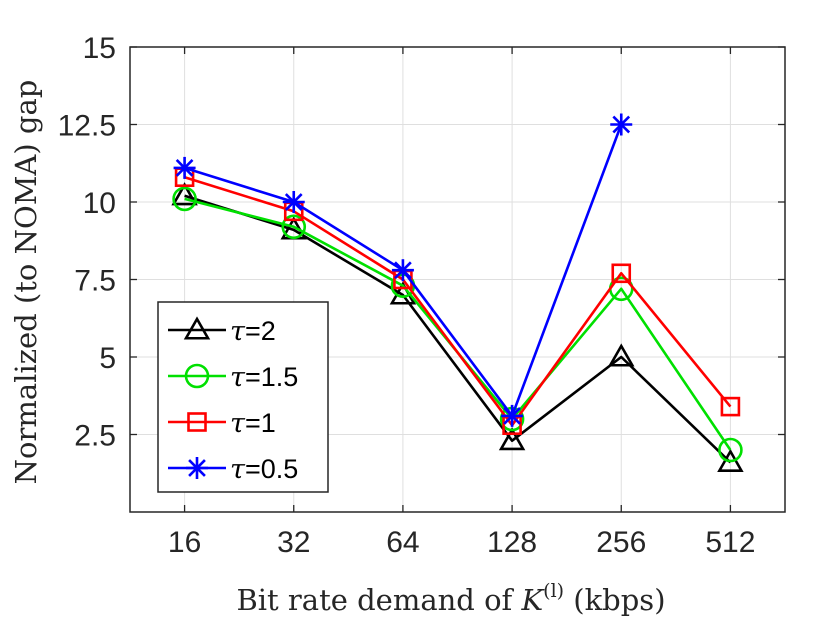 The height and width of the screenshot is (623, 830). Describe the element at coordinates (253, 423) in the screenshot. I see `legend-label: τ=1` at that location.